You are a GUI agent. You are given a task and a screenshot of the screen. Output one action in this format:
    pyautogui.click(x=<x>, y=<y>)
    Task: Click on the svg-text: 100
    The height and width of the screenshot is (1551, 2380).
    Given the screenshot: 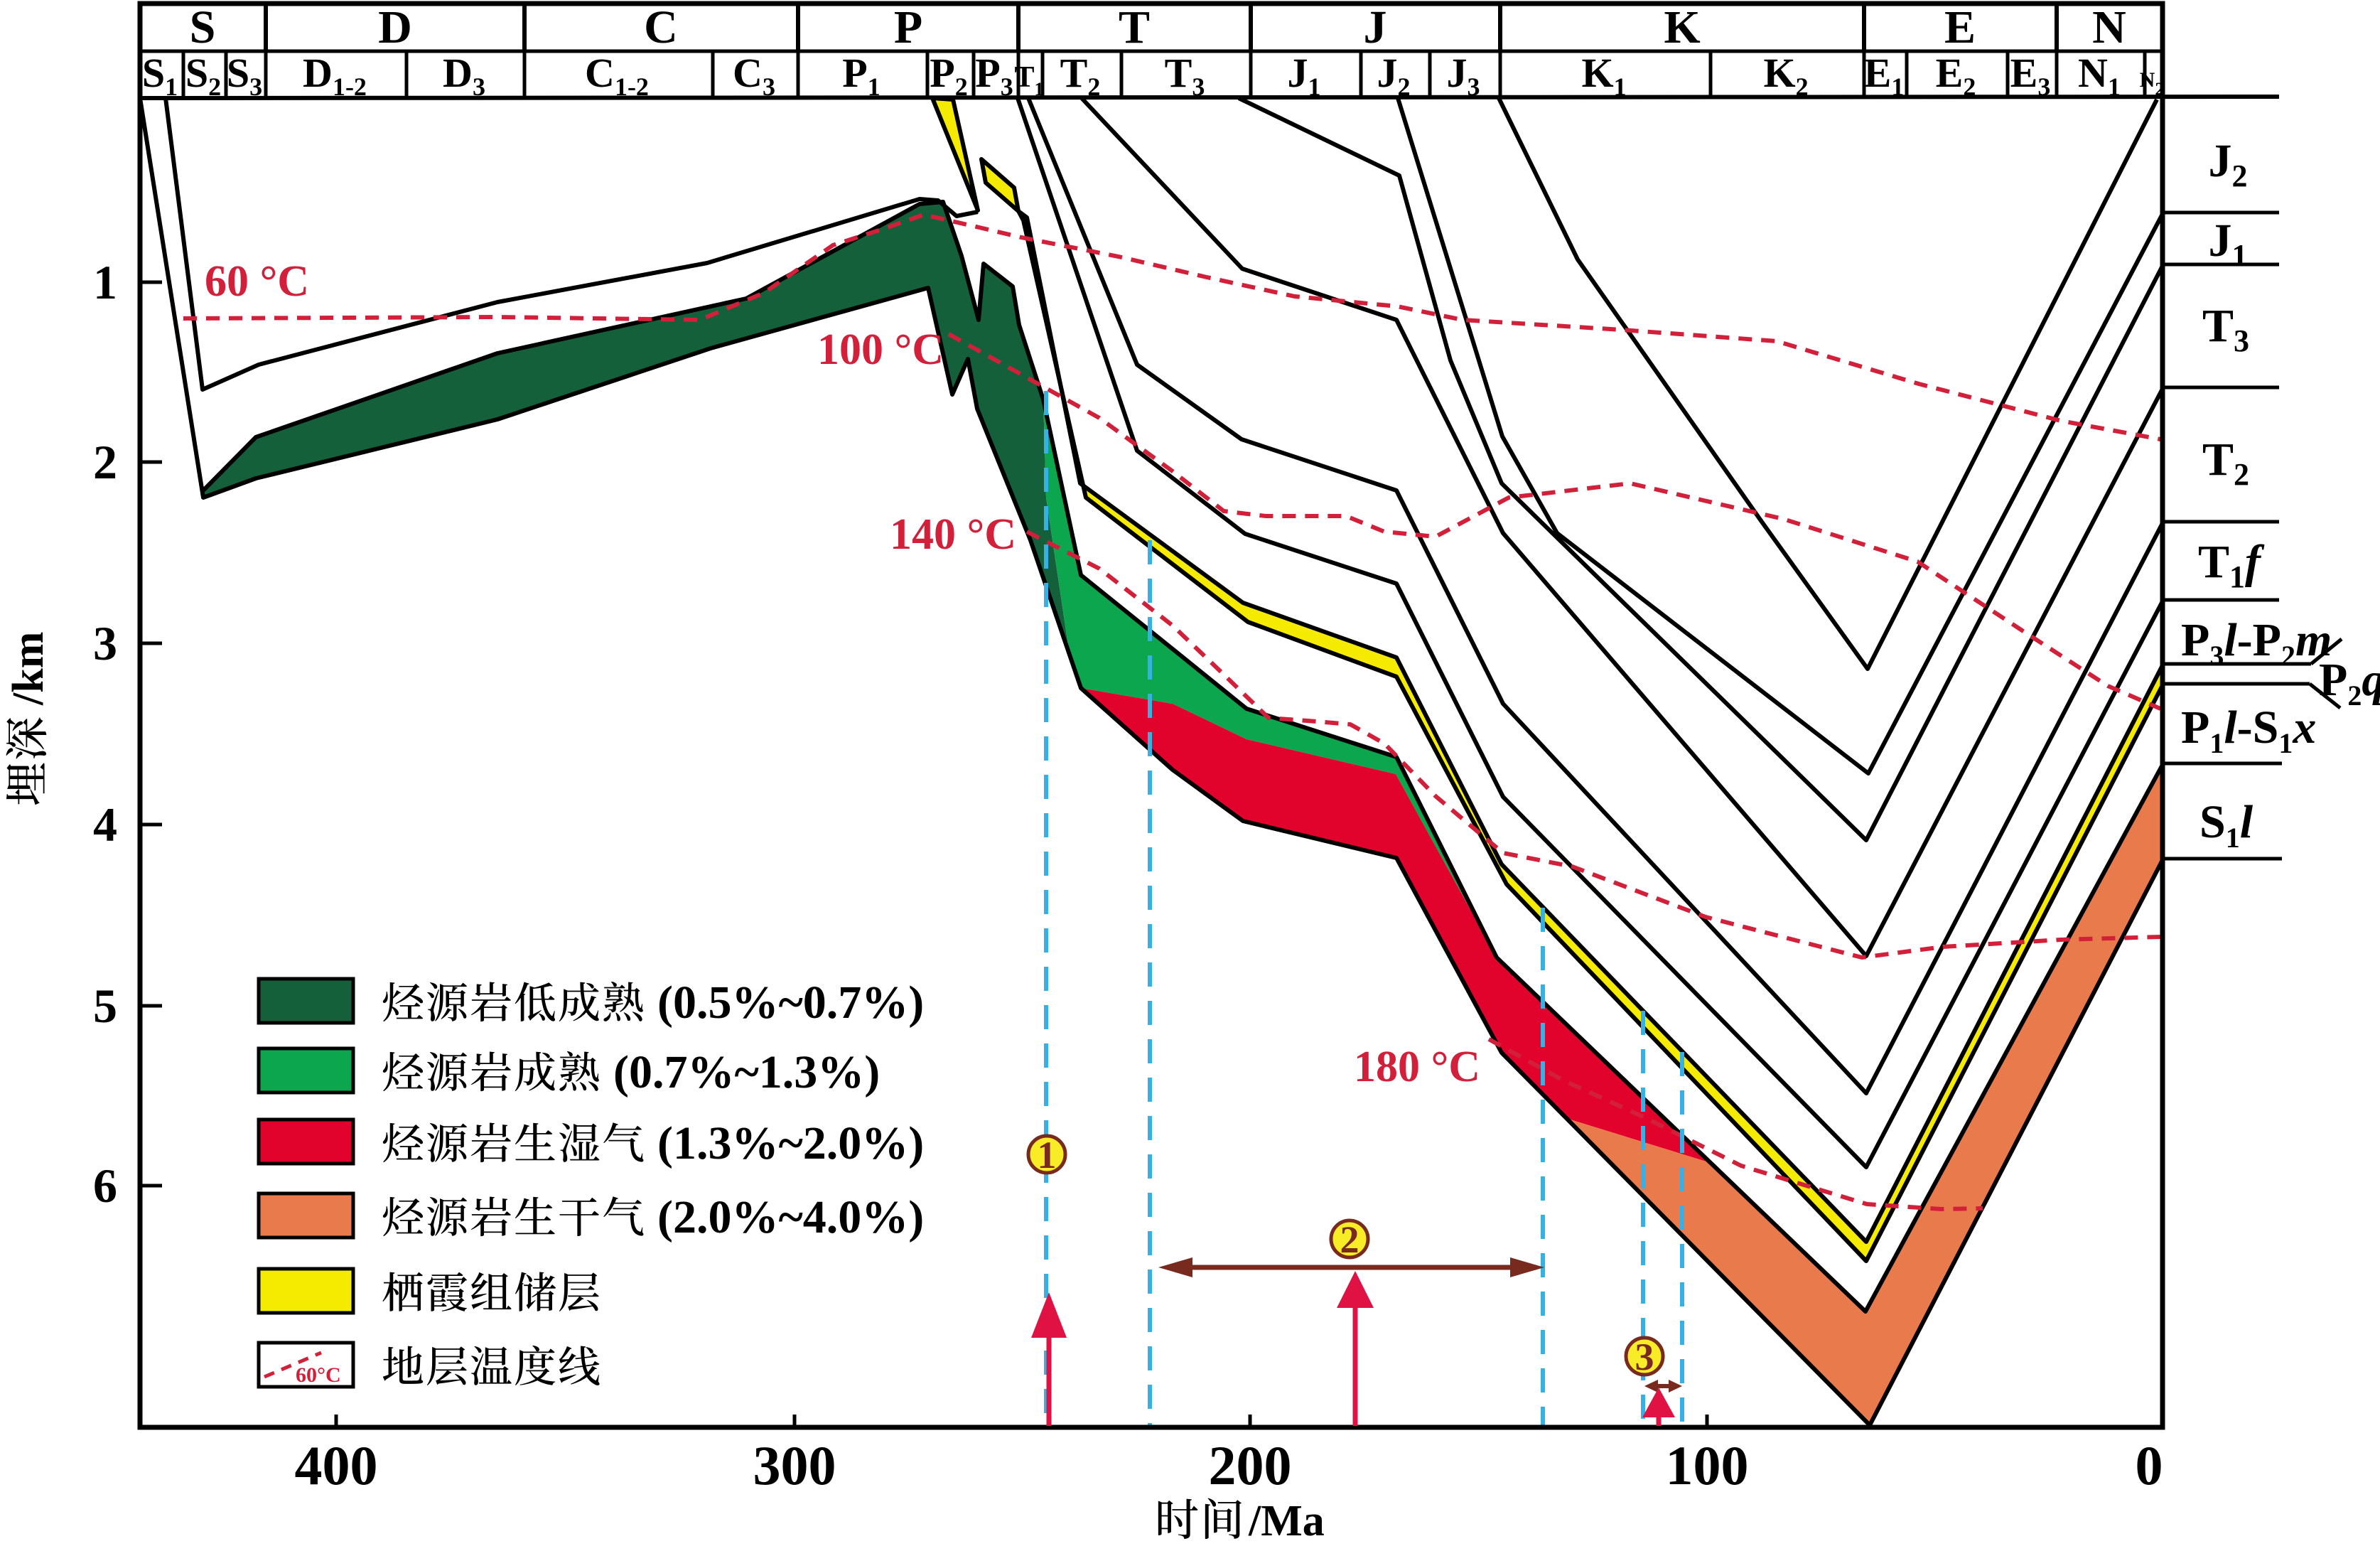 What is the action you would take?
    pyautogui.click(x=1708, y=1465)
    